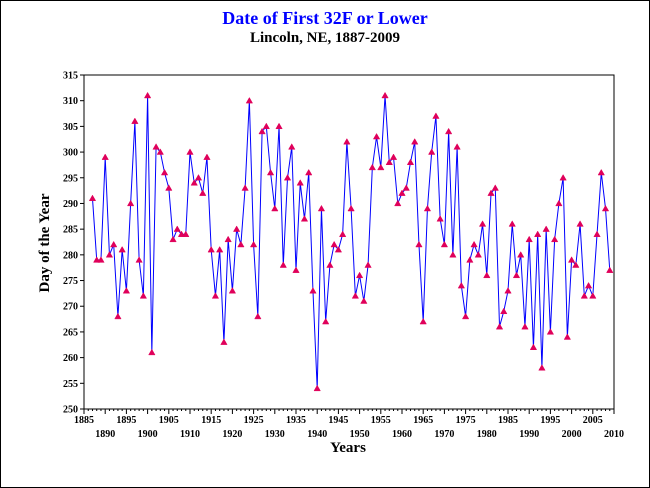 Image resolution: width=650 pixels, height=488 pixels. What do you see at coordinates (275, 434) in the screenshot?
I see `x-tick-label: 1930` at bounding box center [275, 434].